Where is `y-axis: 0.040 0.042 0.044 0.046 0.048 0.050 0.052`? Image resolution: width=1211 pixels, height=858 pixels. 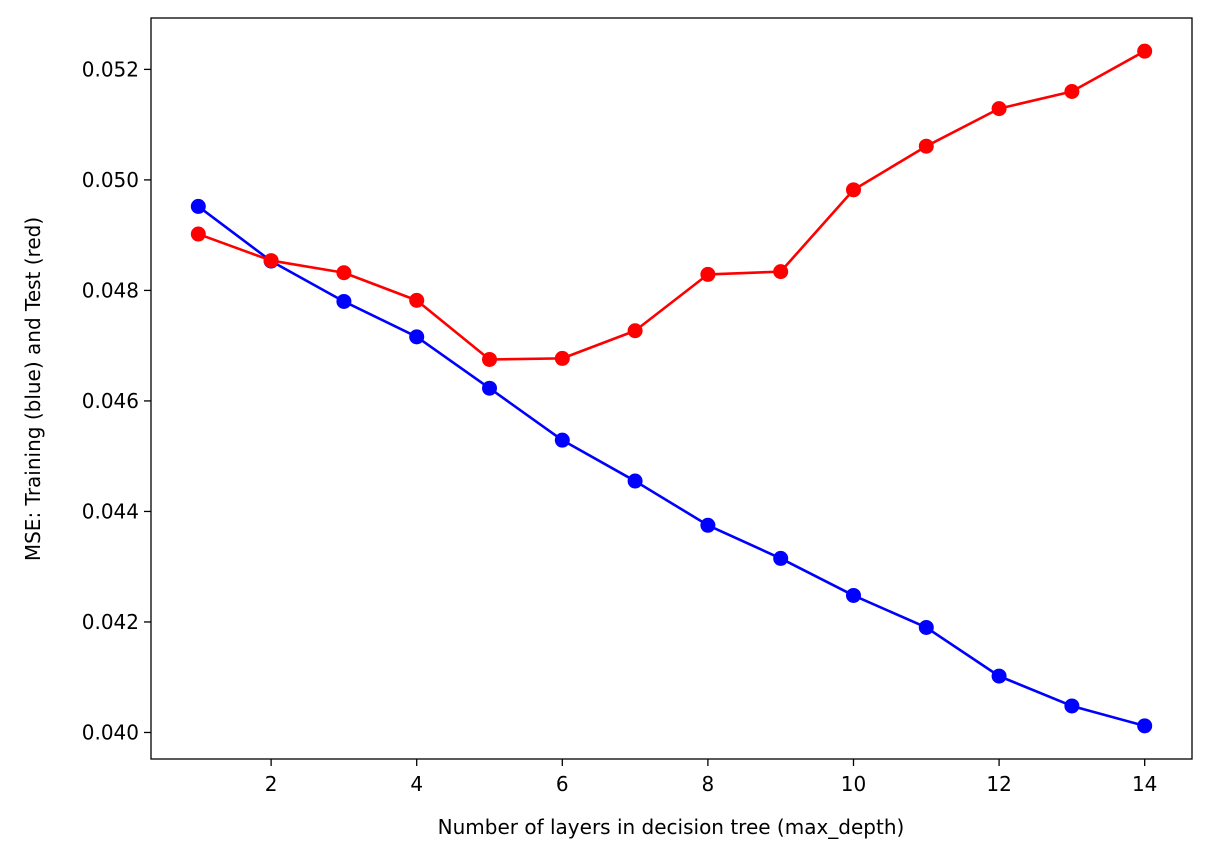 y-axis: 0.040 0.042 0.044 0.046 0.048 0.050 0.052 is located at coordinates (116, 400).